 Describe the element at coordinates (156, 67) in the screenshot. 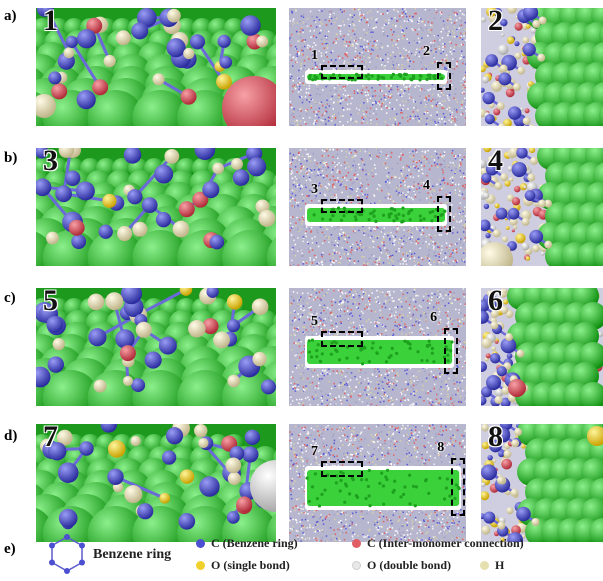

I see `zoom-panel-left-1: 1` at that location.